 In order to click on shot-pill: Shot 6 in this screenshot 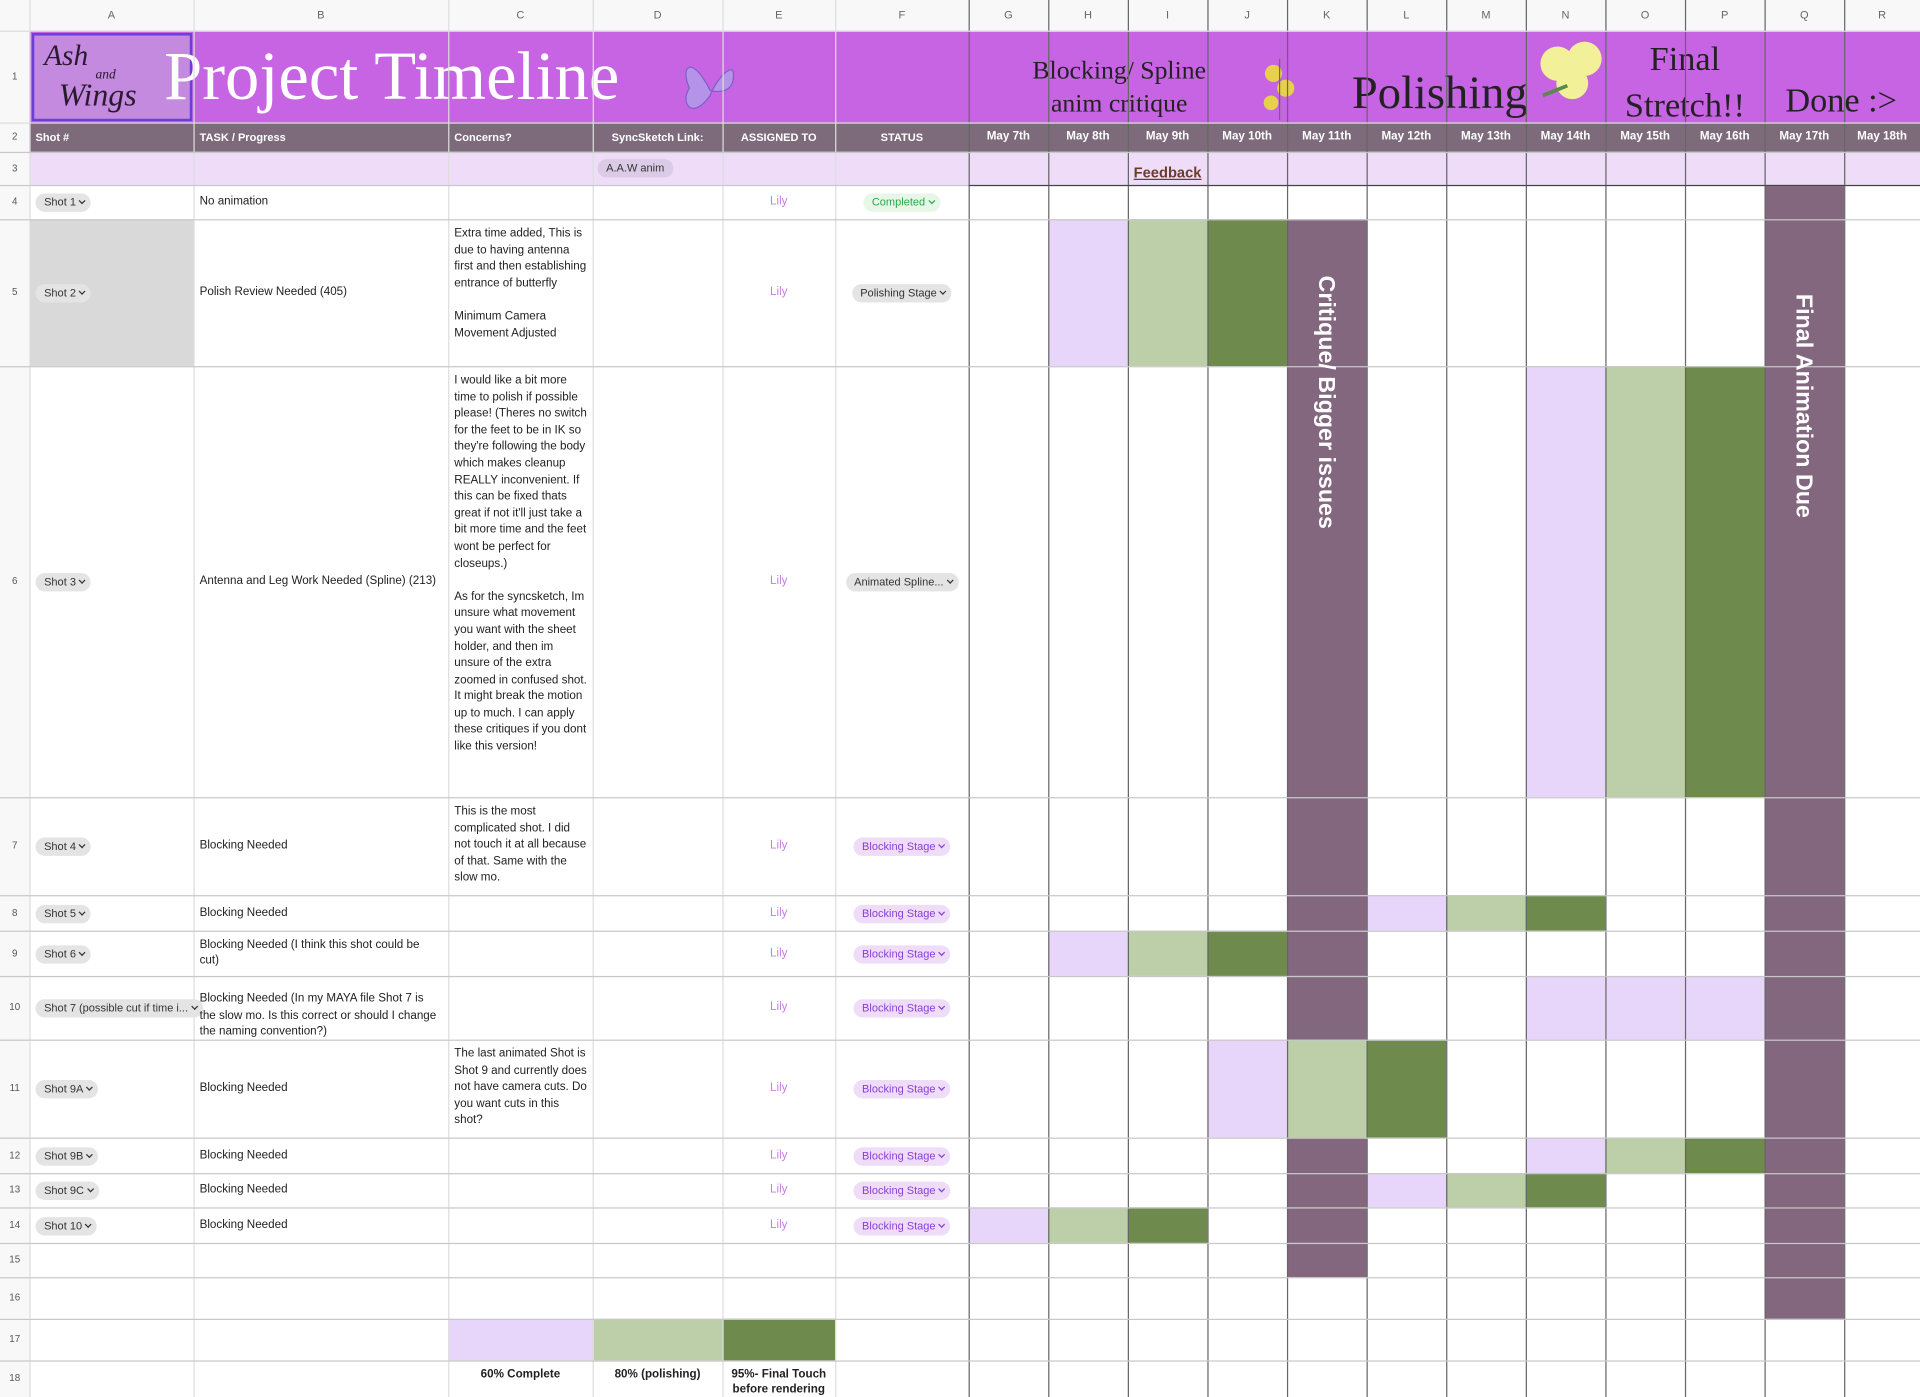, I will do `click(63, 954)`.